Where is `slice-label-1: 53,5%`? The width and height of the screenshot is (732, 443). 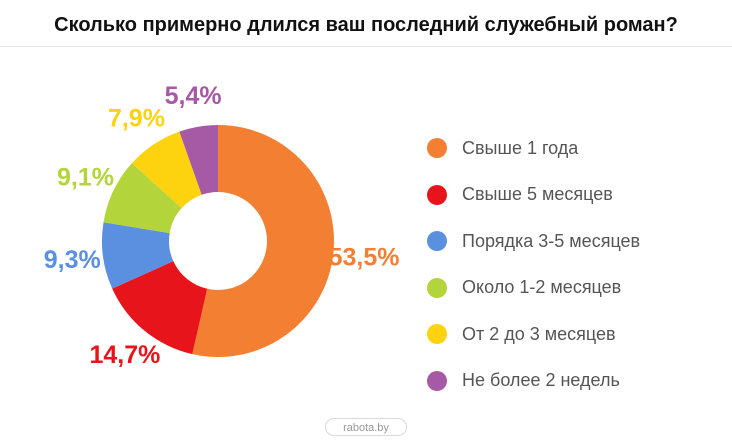
slice-label-1: 53,5% is located at coordinates (364, 257).